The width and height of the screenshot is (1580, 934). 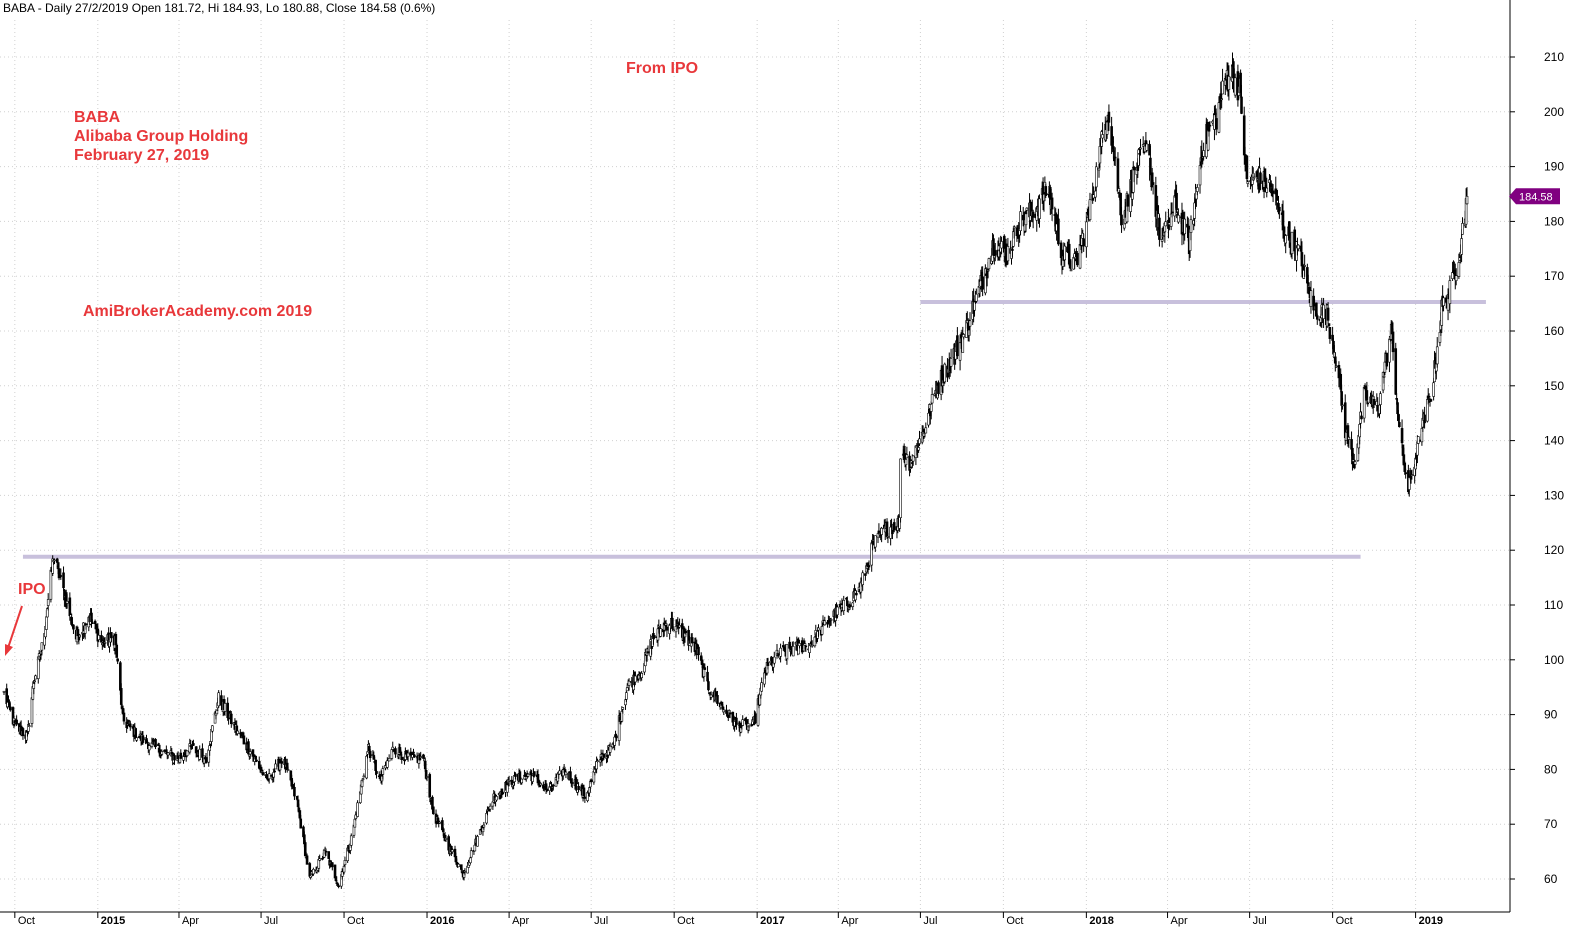 I want to click on x-tick-label: Jul, so click(x=601, y=921).